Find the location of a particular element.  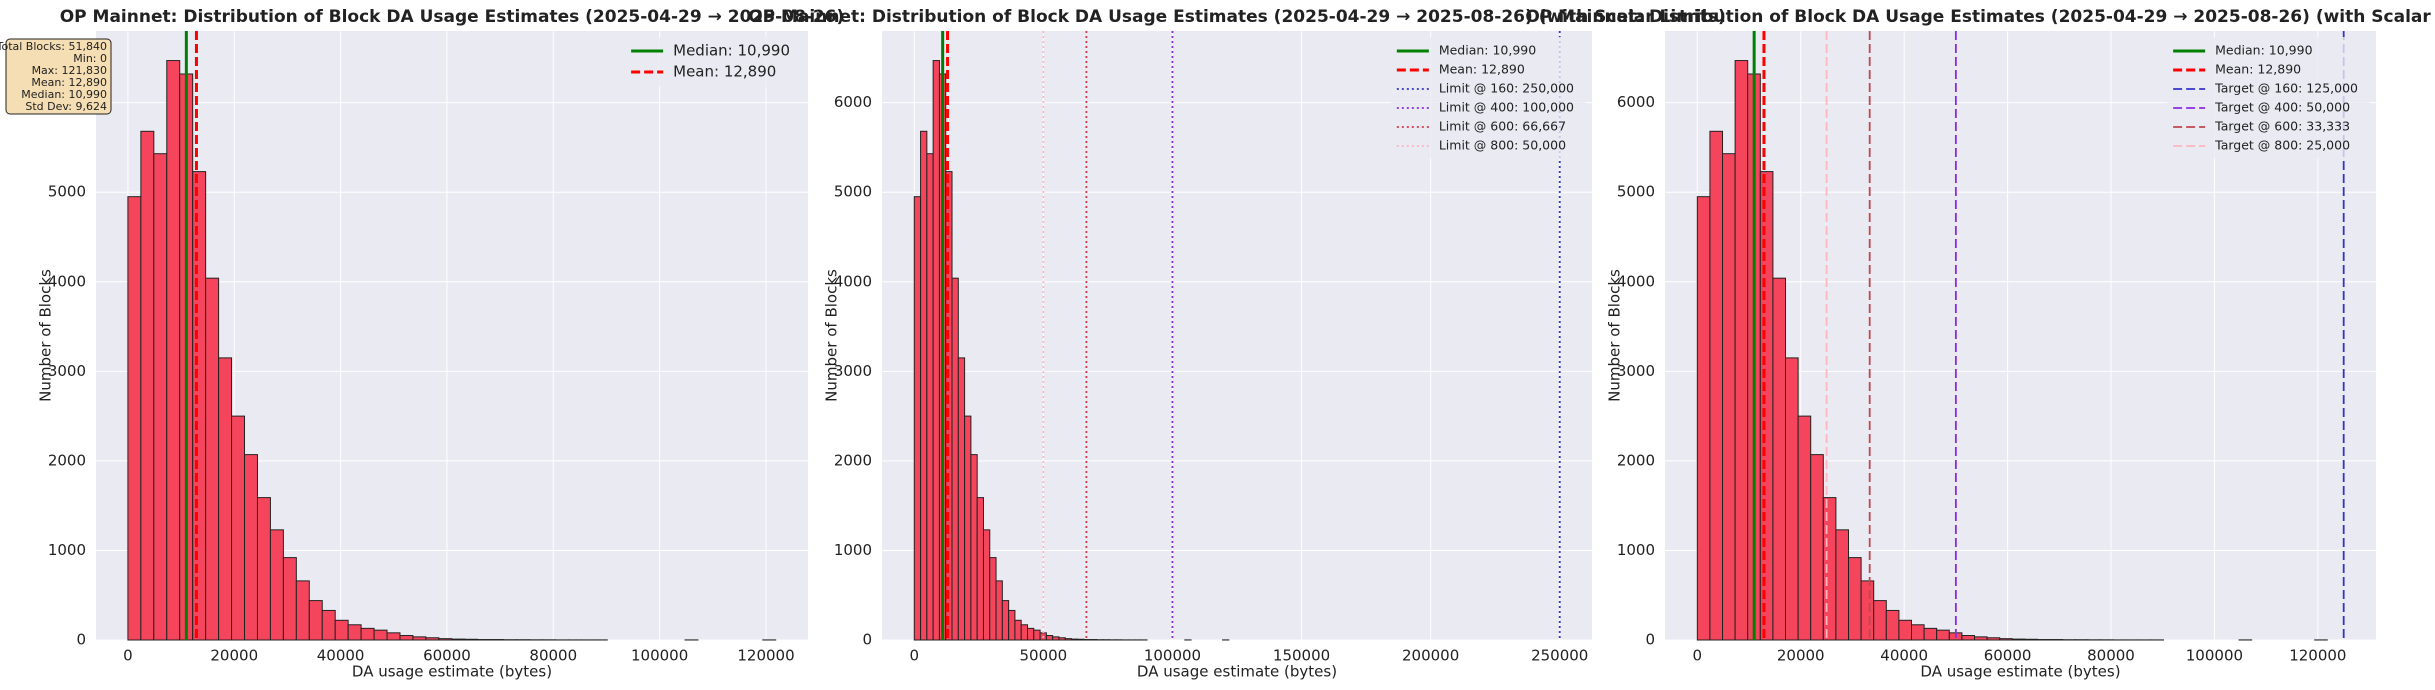

x-tick-label: 200000 is located at coordinates (1430, 656).